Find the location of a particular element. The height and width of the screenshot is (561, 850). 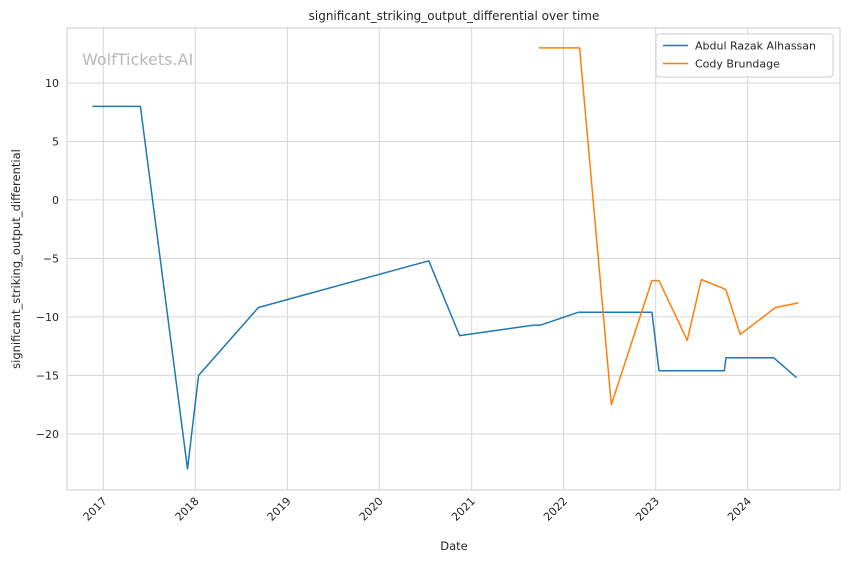

legend-box is located at coordinates (744, 55).